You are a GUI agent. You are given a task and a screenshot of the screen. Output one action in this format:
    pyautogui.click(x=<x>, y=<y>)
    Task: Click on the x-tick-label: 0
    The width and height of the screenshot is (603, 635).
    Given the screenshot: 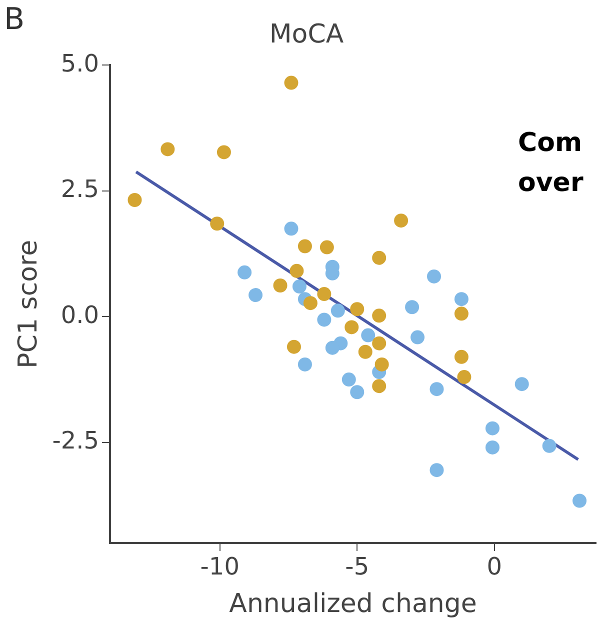 What is the action you would take?
    pyautogui.click(x=494, y=566)
    